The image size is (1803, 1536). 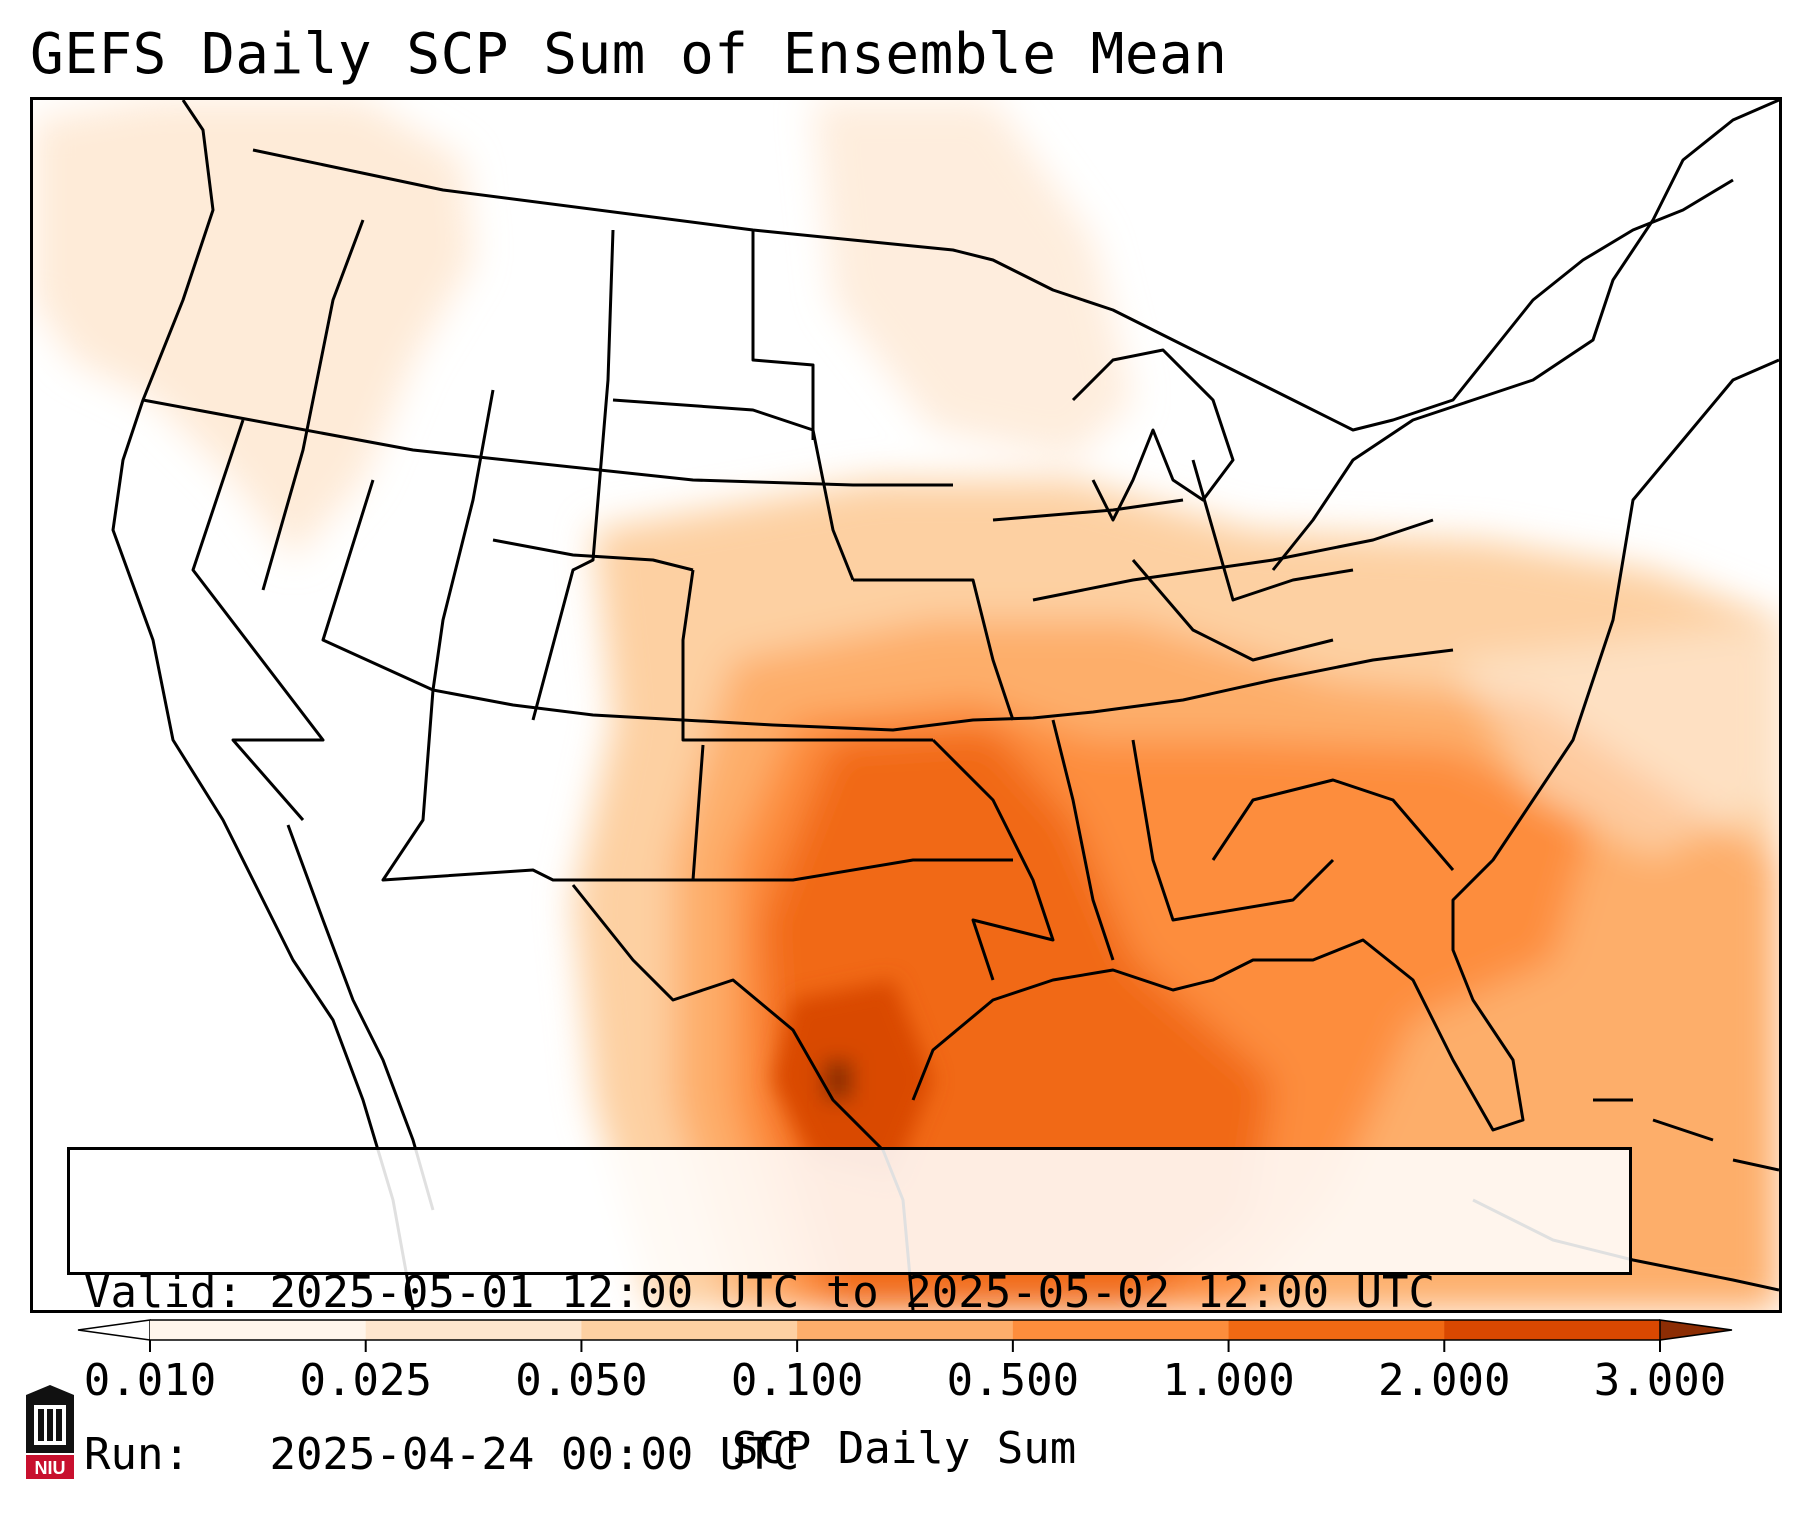 I want to click on valid-label: Valid:, so click(x=163, y=1292).